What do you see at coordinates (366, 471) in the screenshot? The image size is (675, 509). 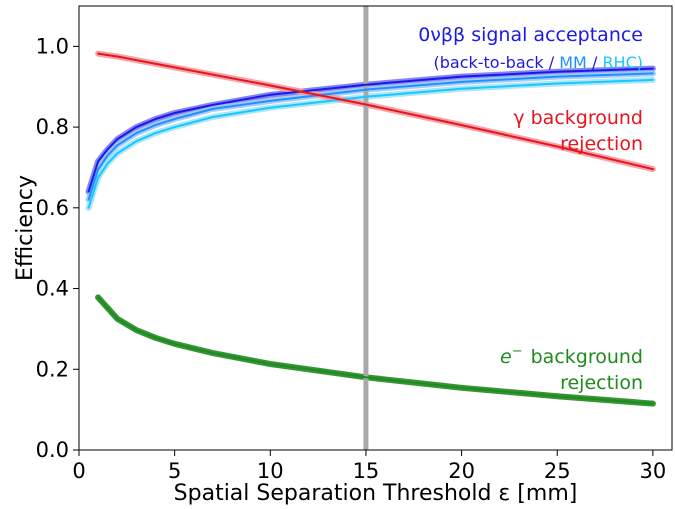 I see `x-tick-label: 15` at bounding box center [366, 471].